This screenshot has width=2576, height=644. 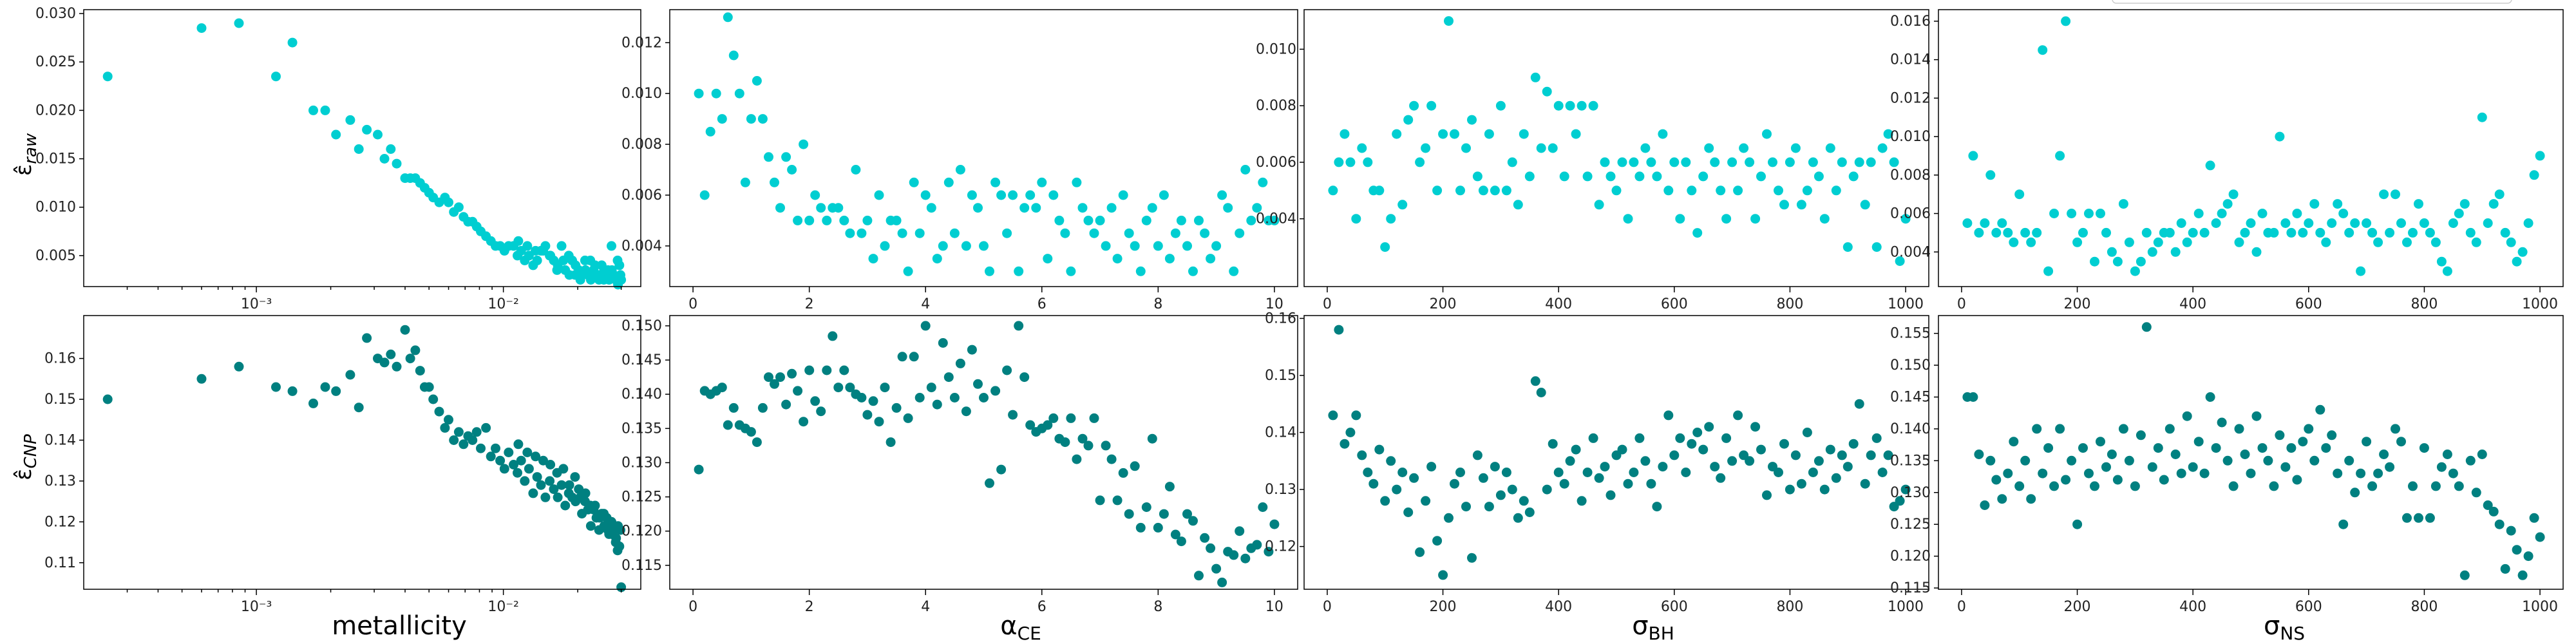 What do you see at coordinates (987, 144) in the screenshot?
I see `points-r0c1` at bounding box center [987, 144].